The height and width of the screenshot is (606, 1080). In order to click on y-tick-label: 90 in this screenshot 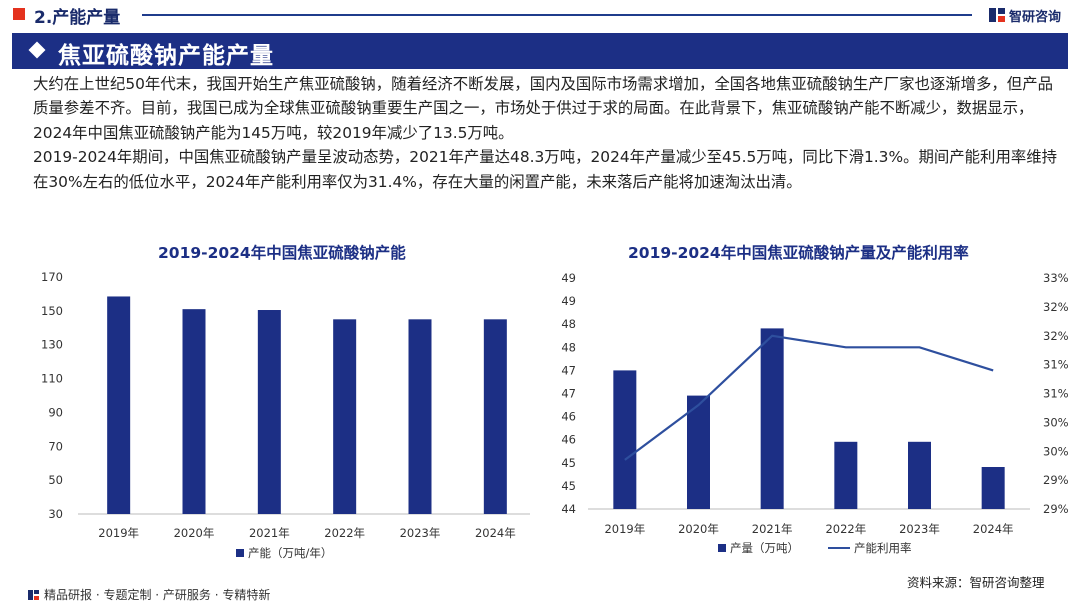, I will do `click(55, 412)`.